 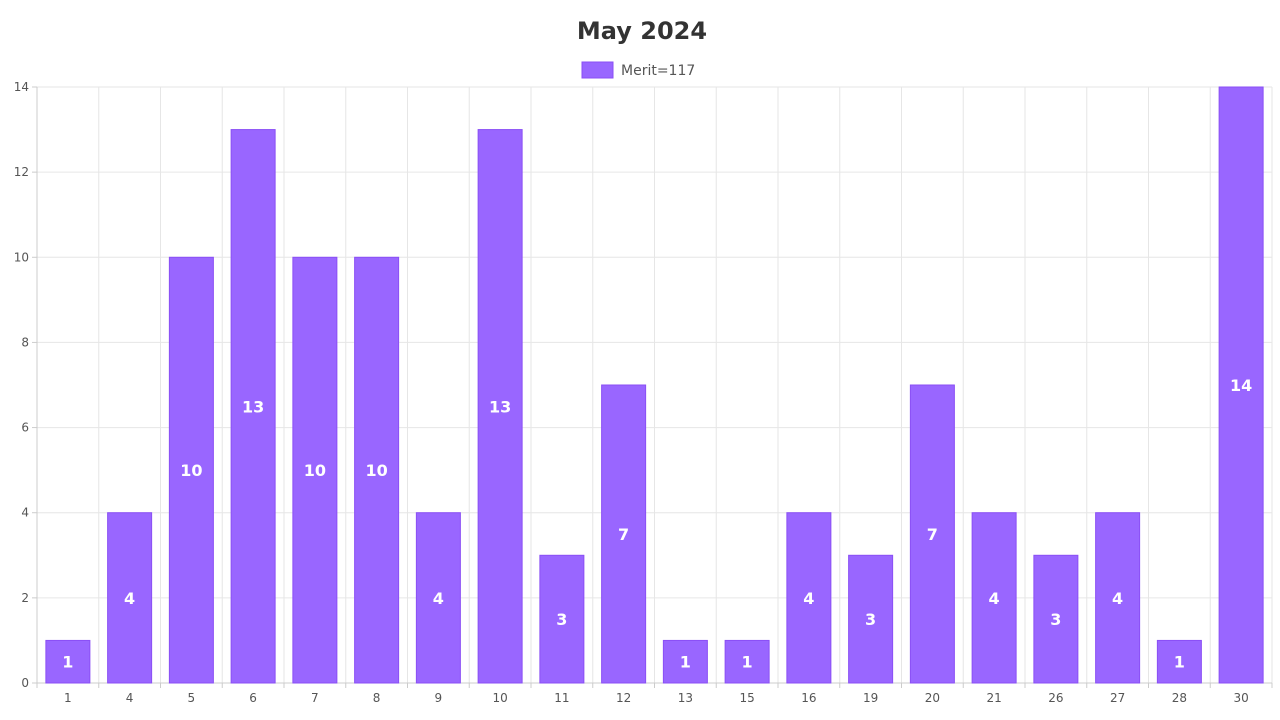 What do you see at coordinates (315, 698) in the screenshot?
I see `x-tick-label: 7` at bounding box center [315, 698].